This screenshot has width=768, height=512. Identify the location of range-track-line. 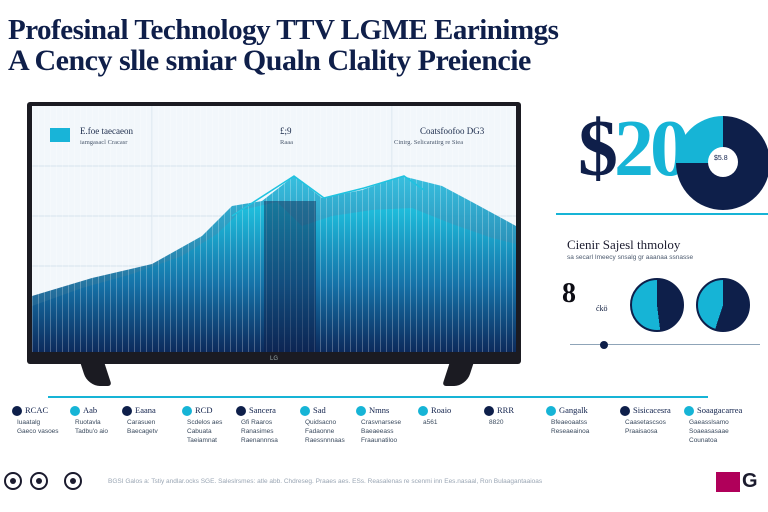
(665, 344).